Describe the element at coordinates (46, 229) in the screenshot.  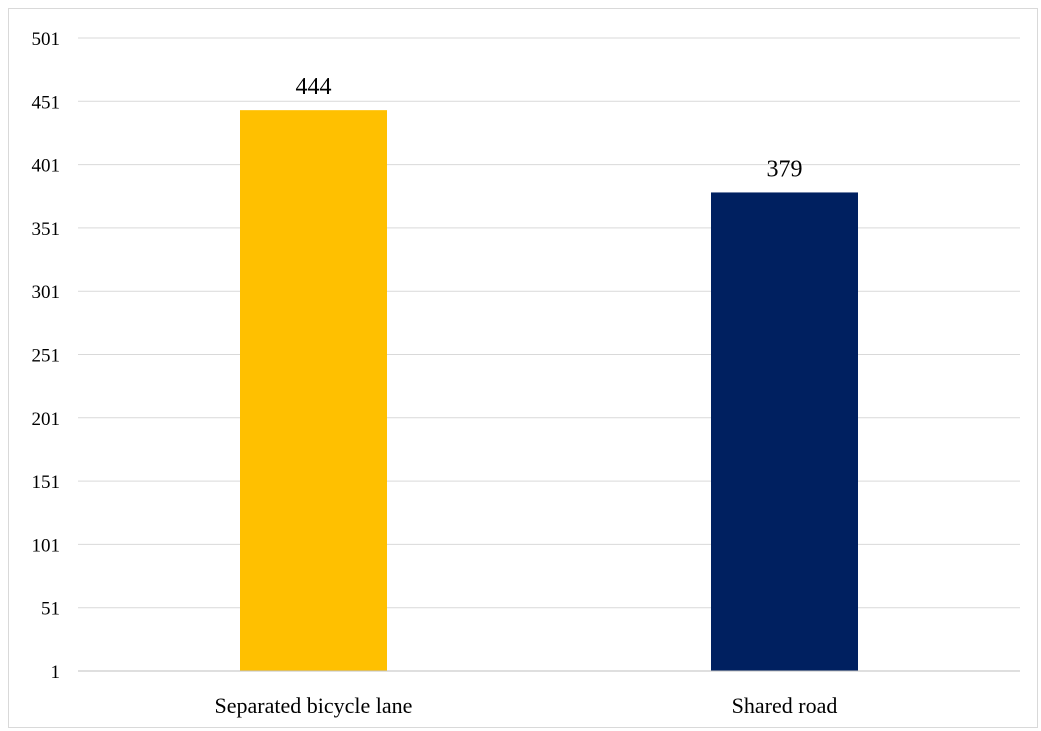
I see `y-tick-label: 351` at that location.